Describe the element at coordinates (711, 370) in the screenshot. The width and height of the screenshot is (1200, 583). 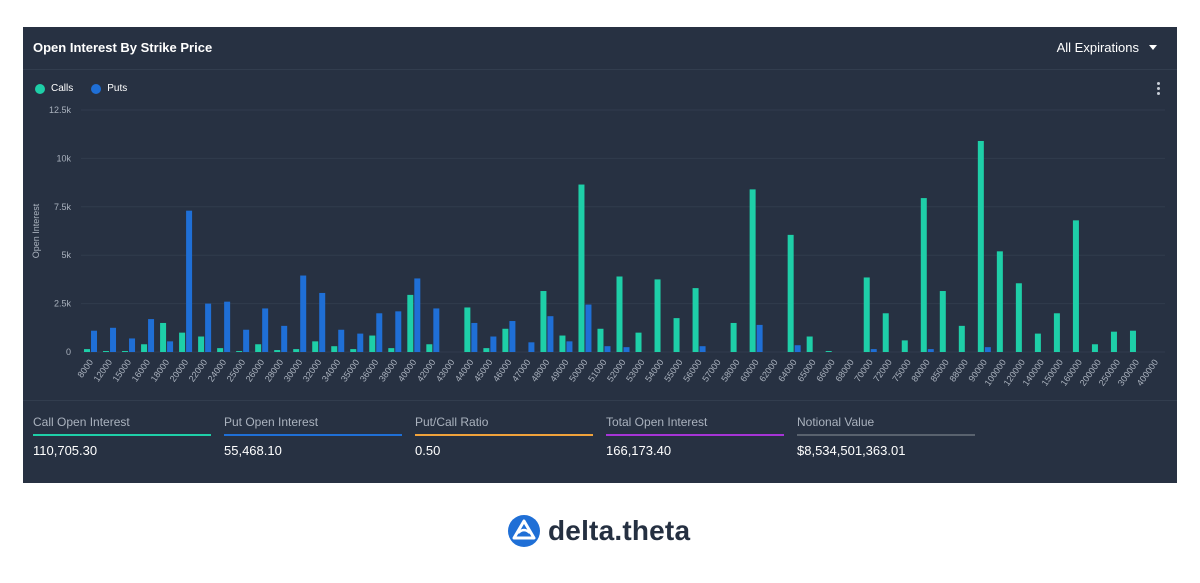
I see `x-tick-label: 57000` at that location.